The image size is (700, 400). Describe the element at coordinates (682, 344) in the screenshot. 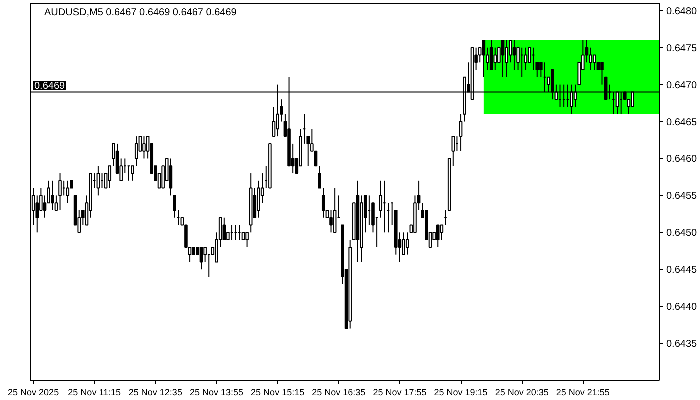

I see `y-tick-label: 0.6435` at that location.